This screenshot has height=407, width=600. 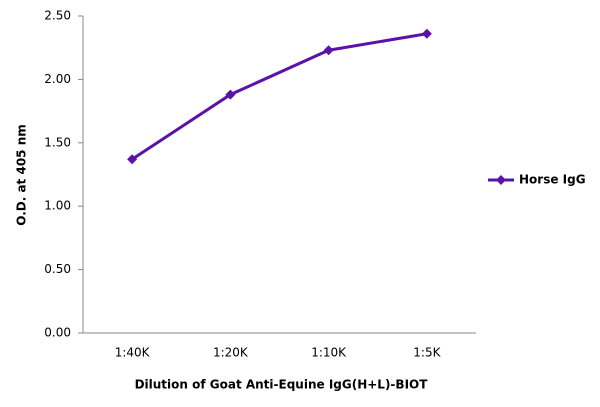 I want to click on x-tick-label: 1:5K, so click(x=427, y=353).